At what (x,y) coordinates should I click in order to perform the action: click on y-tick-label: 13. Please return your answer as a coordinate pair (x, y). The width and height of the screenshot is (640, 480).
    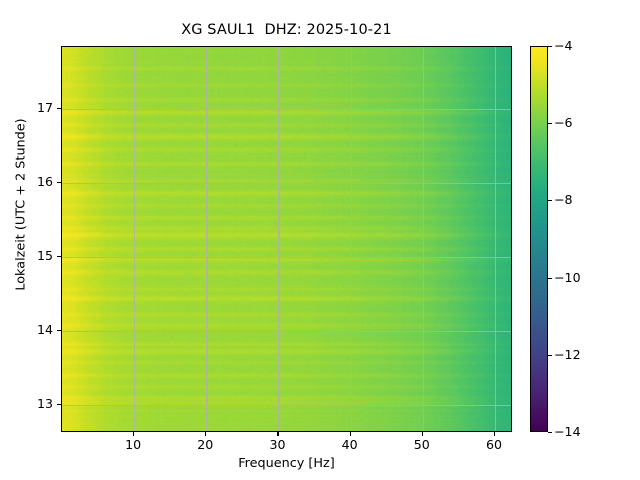
    Looking at the image, I should click on (44, 403).